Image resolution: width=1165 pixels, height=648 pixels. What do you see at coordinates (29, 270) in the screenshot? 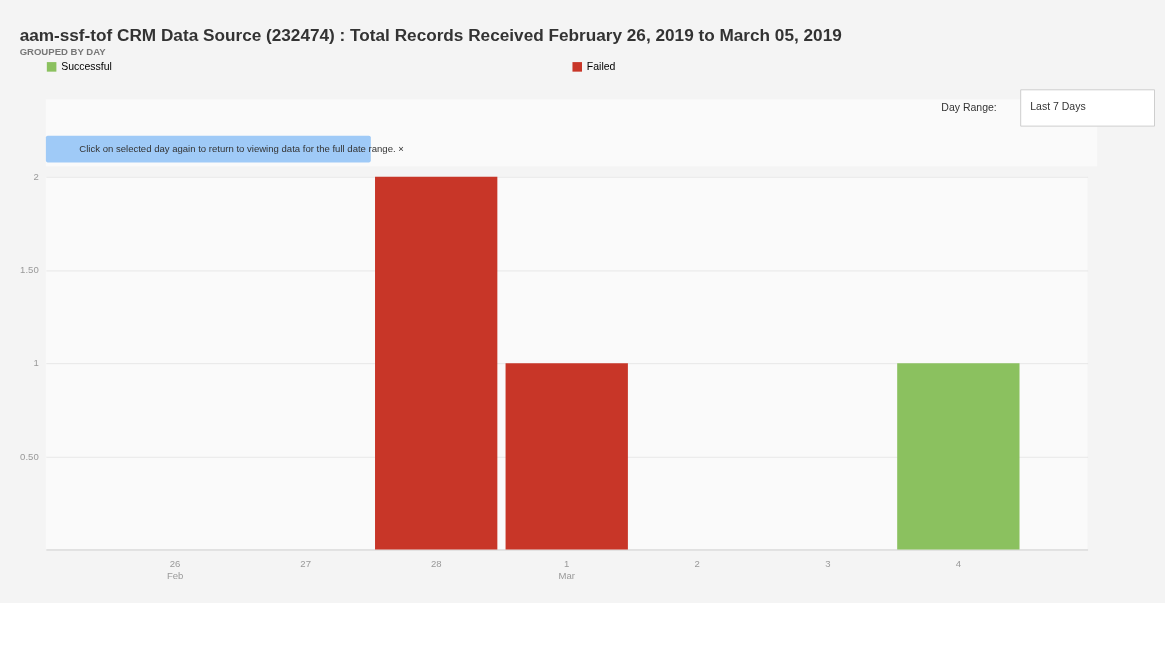
I see `y-tick-label: 1.50` at bounding box center [29, 270].